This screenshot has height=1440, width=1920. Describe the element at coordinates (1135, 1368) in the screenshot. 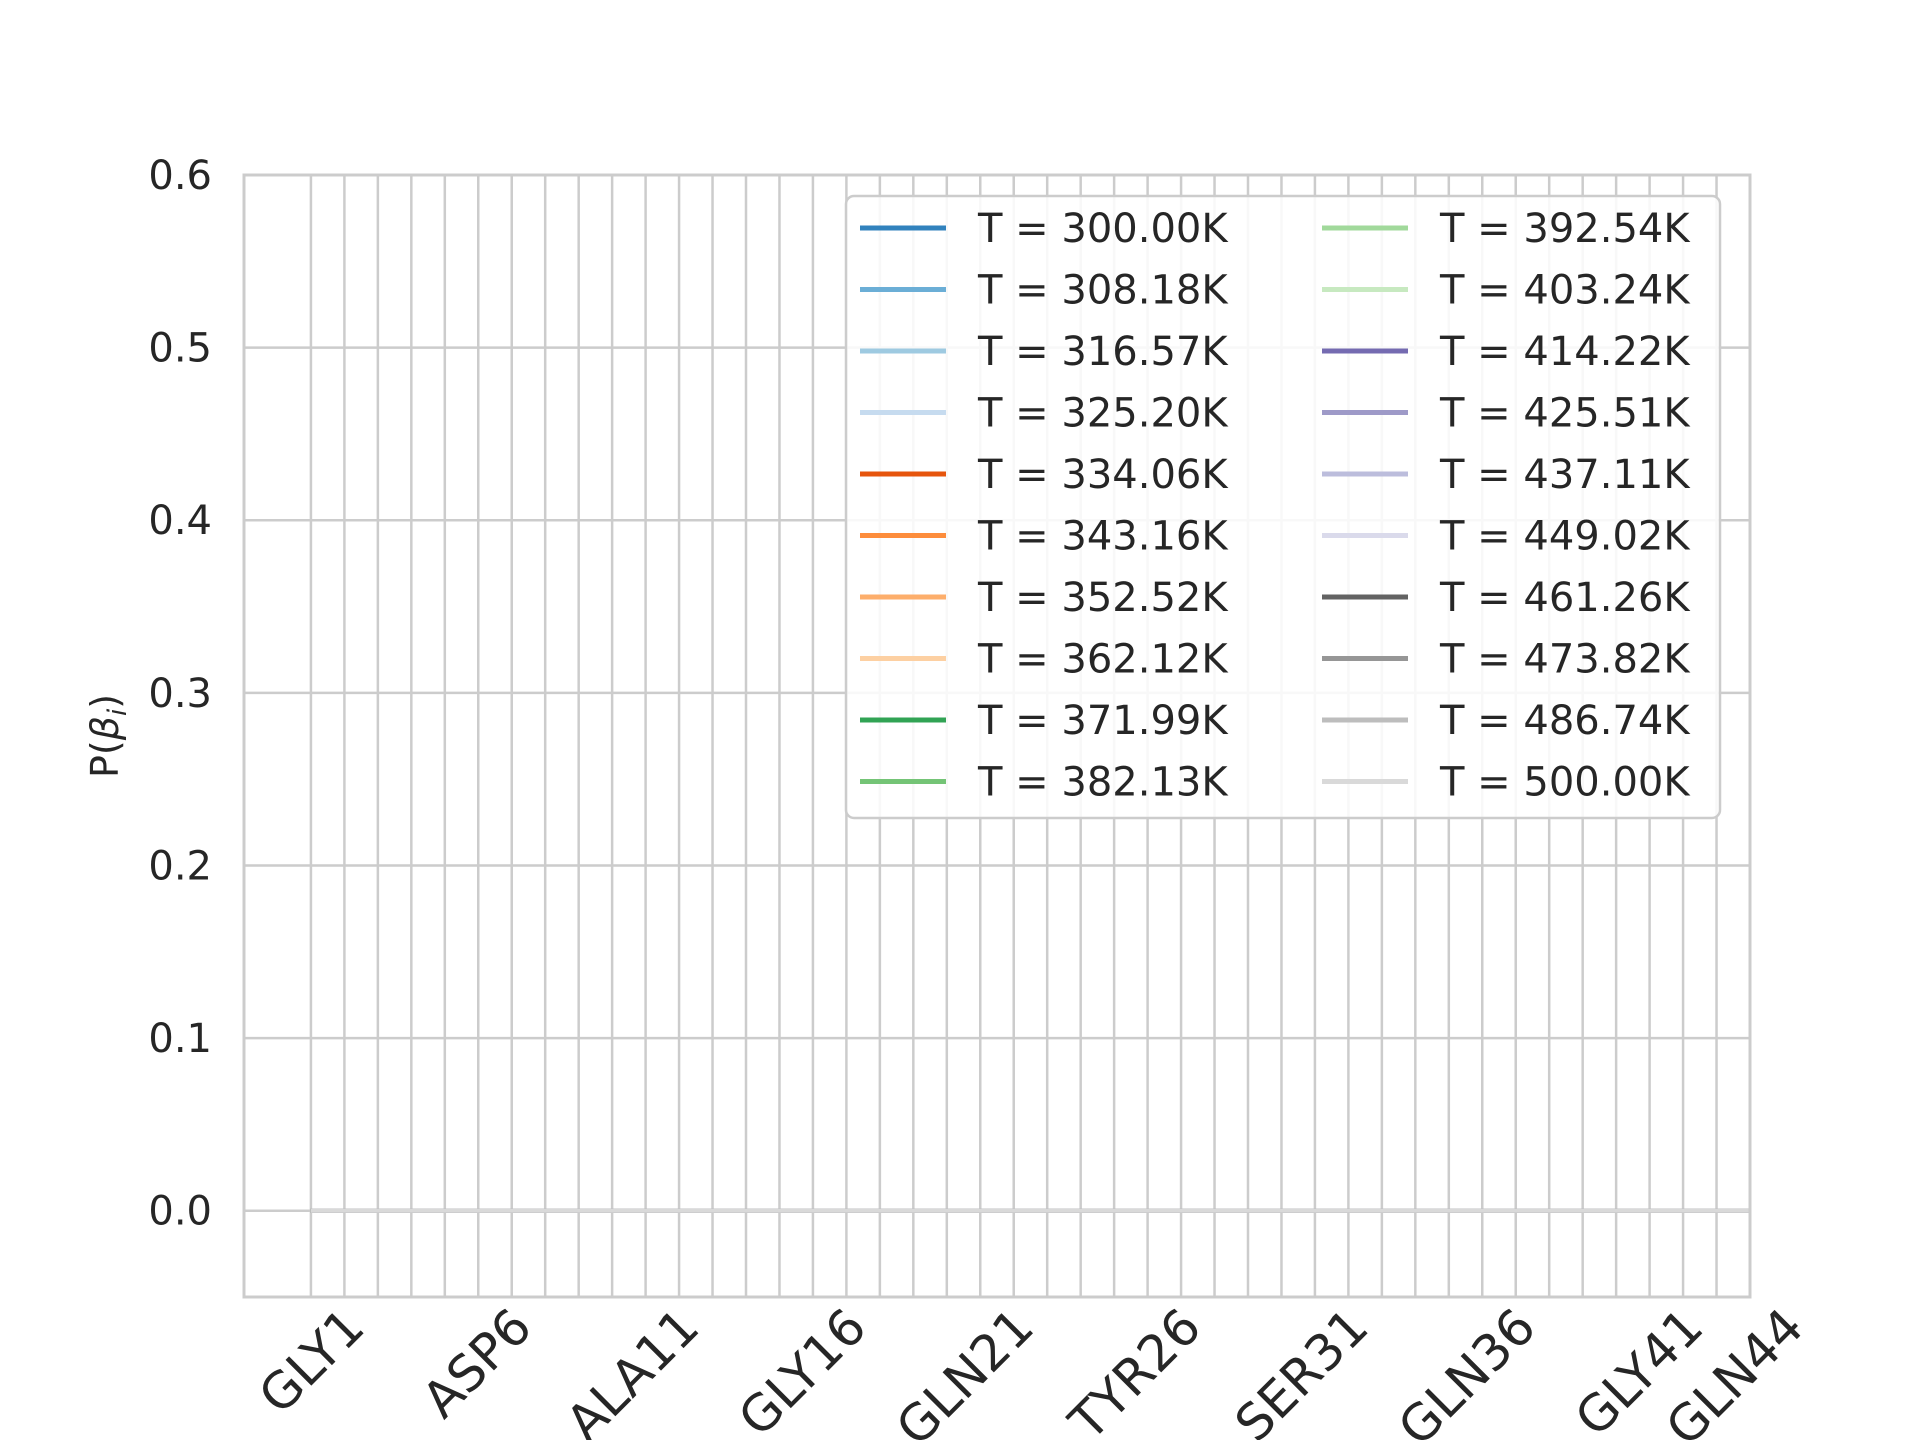

I see `x-tick-label: TYR26` at that location.